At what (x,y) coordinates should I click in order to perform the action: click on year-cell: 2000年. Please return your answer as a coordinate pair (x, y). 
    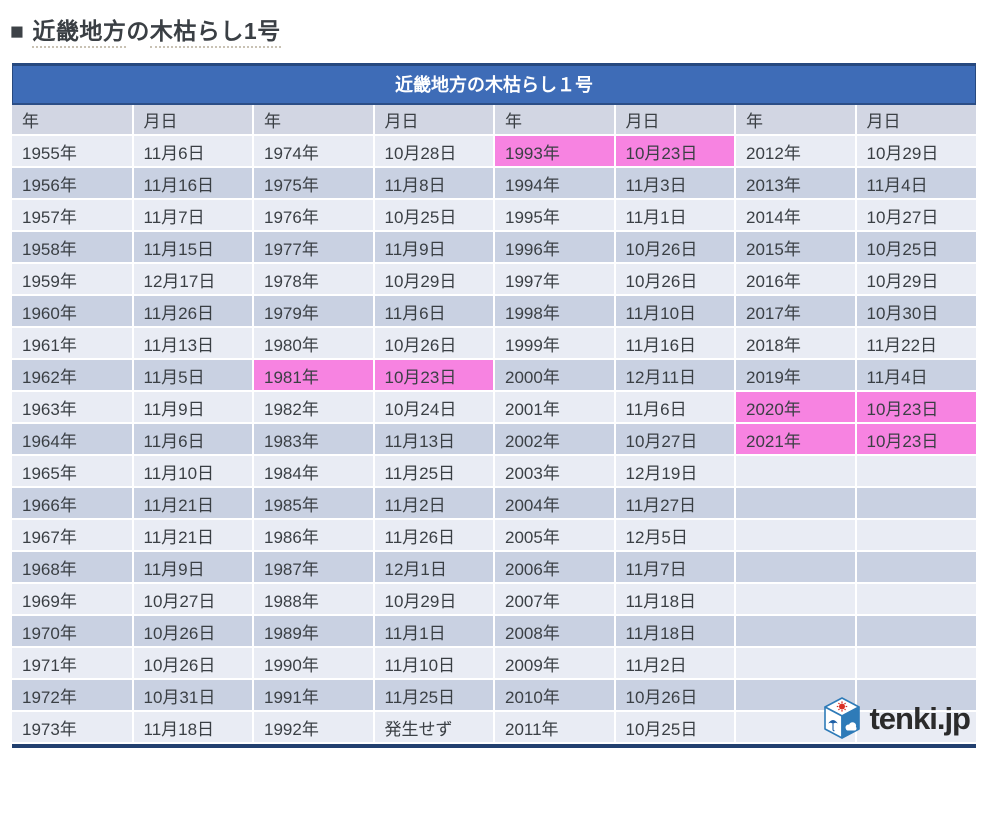
    Looking at the image, I should click on (555, 375).